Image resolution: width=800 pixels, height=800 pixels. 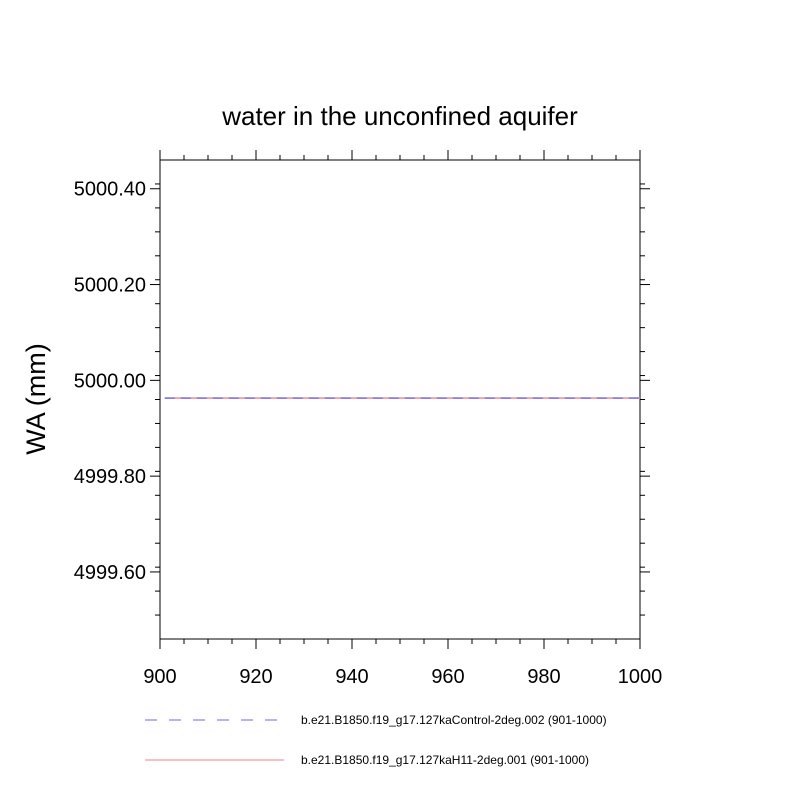 What do you see at coordinates (640, 677) in the screenshot?
I see `x-tick-label: 1000` at bounding box center [640, 677].